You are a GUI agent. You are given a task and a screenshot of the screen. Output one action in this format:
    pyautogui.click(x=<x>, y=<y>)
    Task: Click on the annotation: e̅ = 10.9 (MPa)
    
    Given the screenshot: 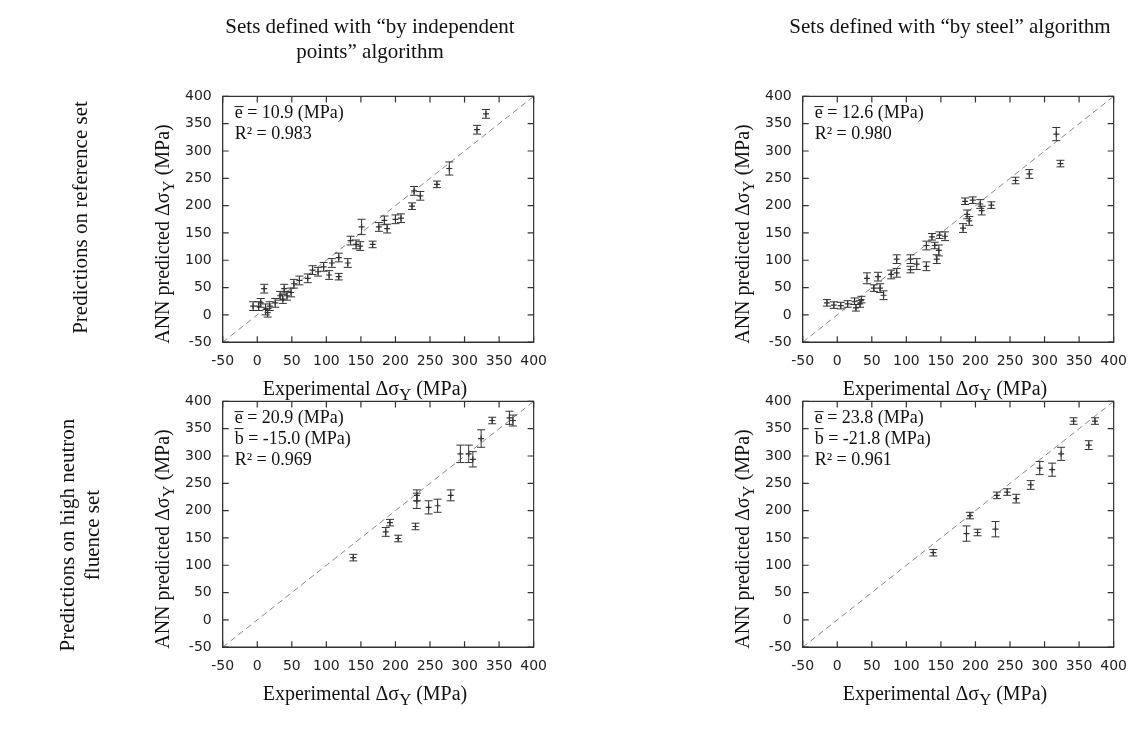 What is the action you would take?
    pyautogui.click(x=289, y=112)
    